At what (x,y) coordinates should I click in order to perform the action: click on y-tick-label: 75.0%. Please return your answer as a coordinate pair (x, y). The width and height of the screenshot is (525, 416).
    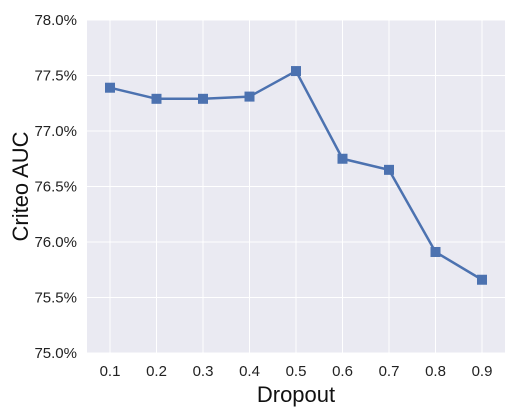
    Looking at the image, I should click on (55, 353).